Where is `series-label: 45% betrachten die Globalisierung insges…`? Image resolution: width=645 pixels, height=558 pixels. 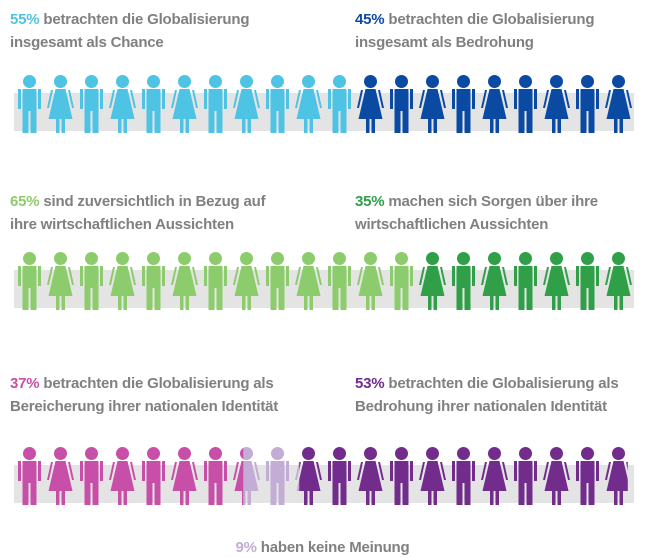 series-label: 45% betrachten die Globalisierung insges… is located at coordinates (497, 31).